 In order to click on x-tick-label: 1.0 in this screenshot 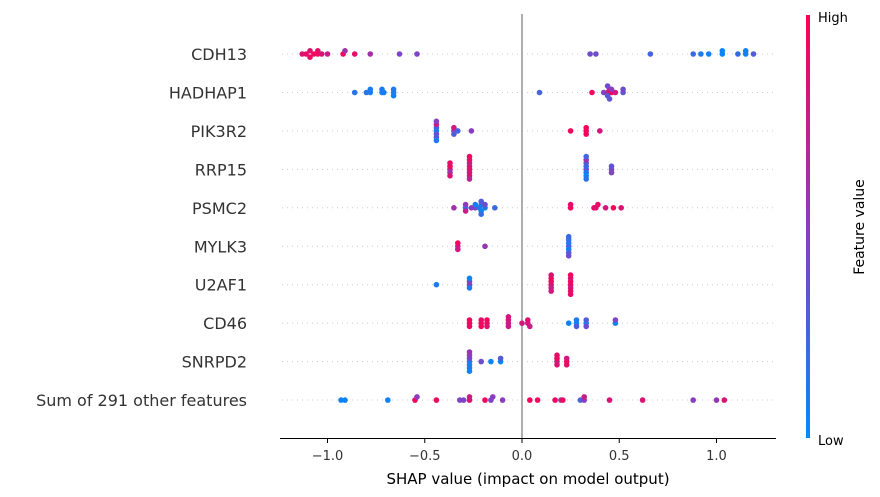, I will do `click(716, 456)`.